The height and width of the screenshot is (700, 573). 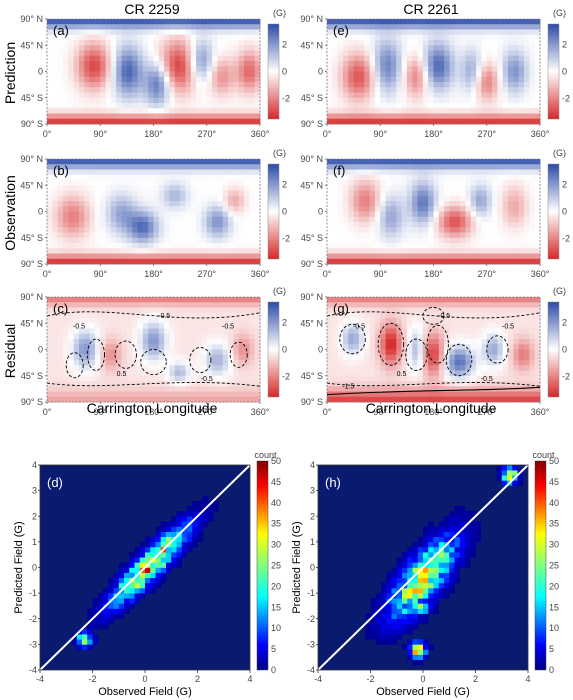 I want to click on contour-line, so click(x=125, y=354).